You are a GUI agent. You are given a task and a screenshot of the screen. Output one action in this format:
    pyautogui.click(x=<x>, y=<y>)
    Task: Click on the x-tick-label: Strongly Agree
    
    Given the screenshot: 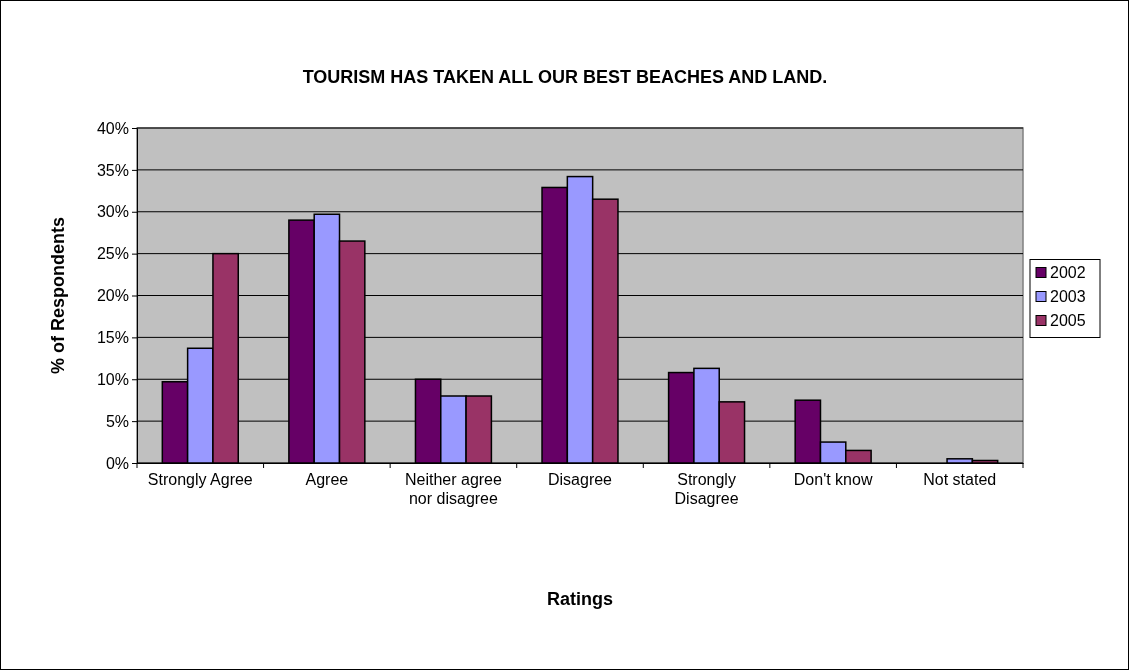 What is the action you would take?
    pyautogui.click(x=200, y=480)
    